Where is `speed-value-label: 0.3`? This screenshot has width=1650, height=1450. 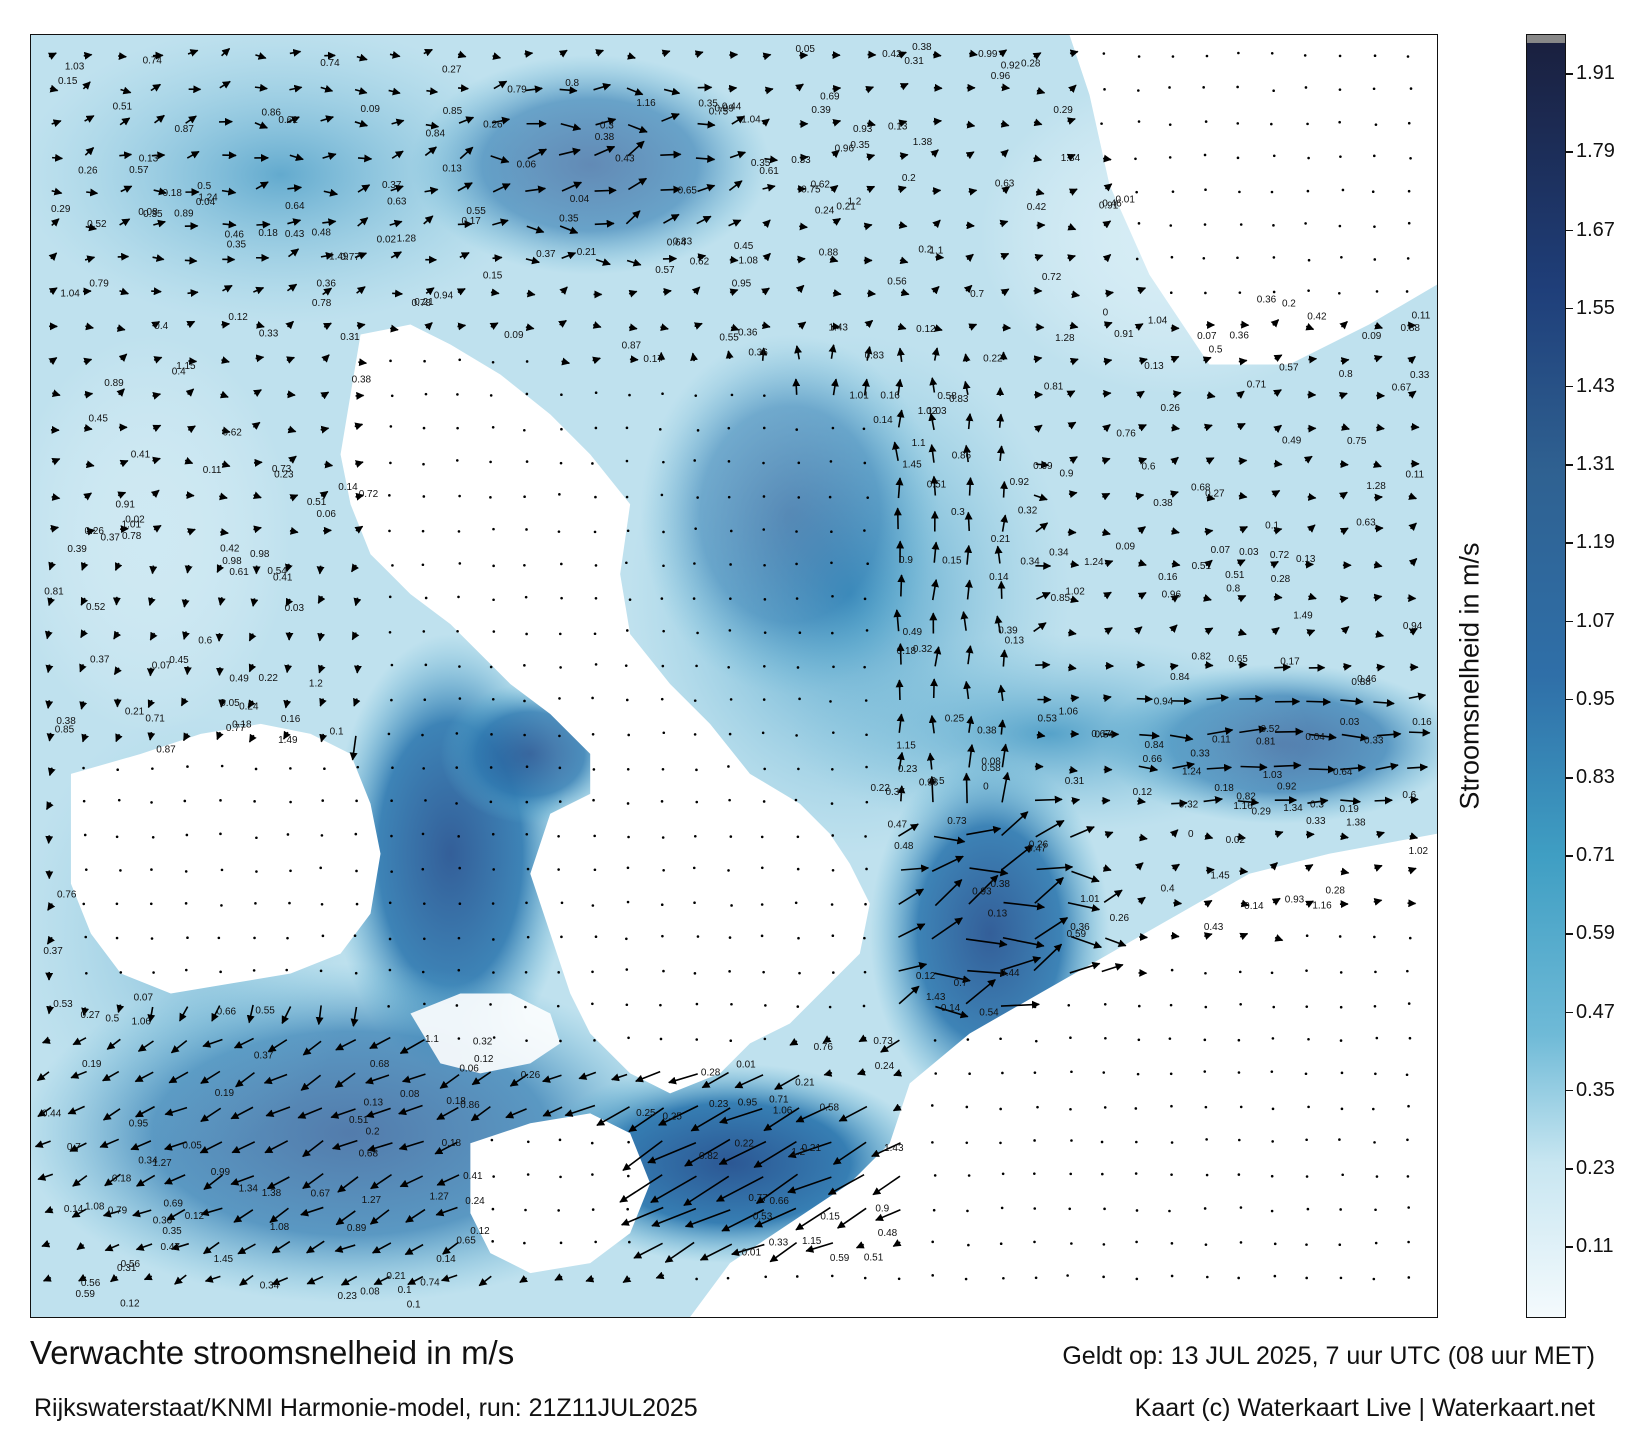 speed-value-label: 0.3 is located at coordinates (958, 512).